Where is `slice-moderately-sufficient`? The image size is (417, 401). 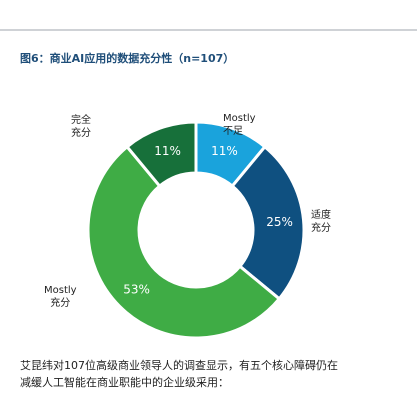
slice-moderately-sufficient is located at coordinates (268, 223).